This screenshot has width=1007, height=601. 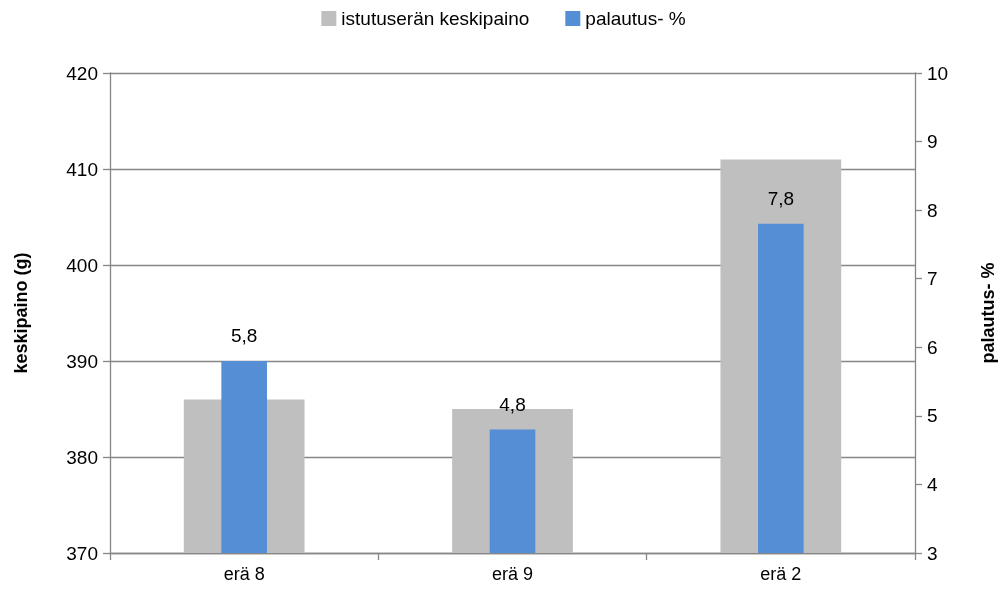 What do you see at coordinates (82, 73) in the screenshot?
I see `y-tick-label: 420` at bounding box center [82, 73].